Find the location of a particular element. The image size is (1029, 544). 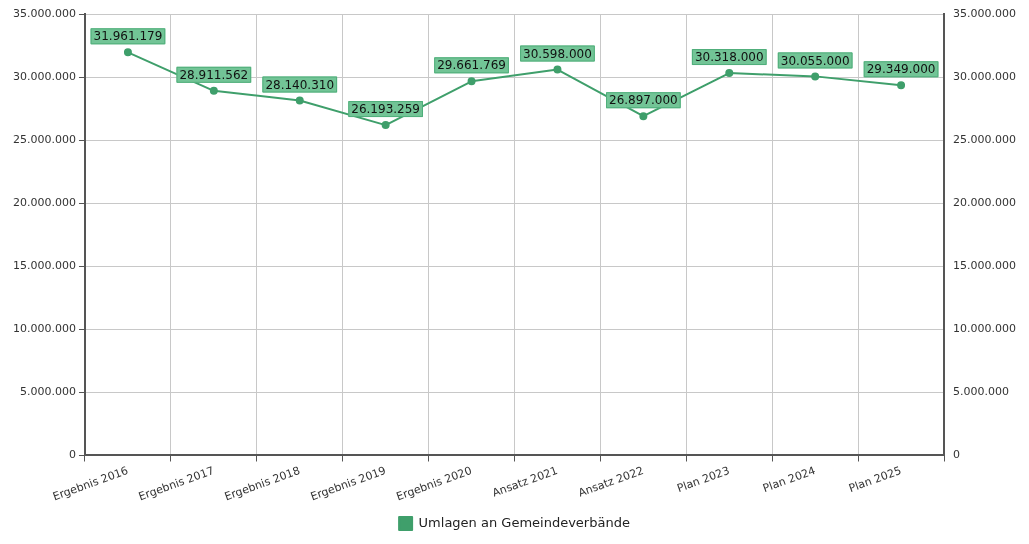

data-label: 29.661.769 is located at coordinates (471, 65).